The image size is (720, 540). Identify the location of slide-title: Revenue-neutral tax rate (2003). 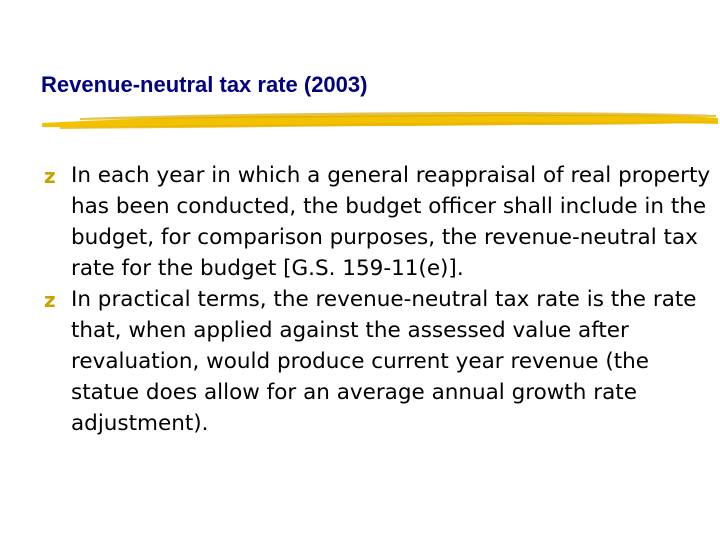
(204, 84).